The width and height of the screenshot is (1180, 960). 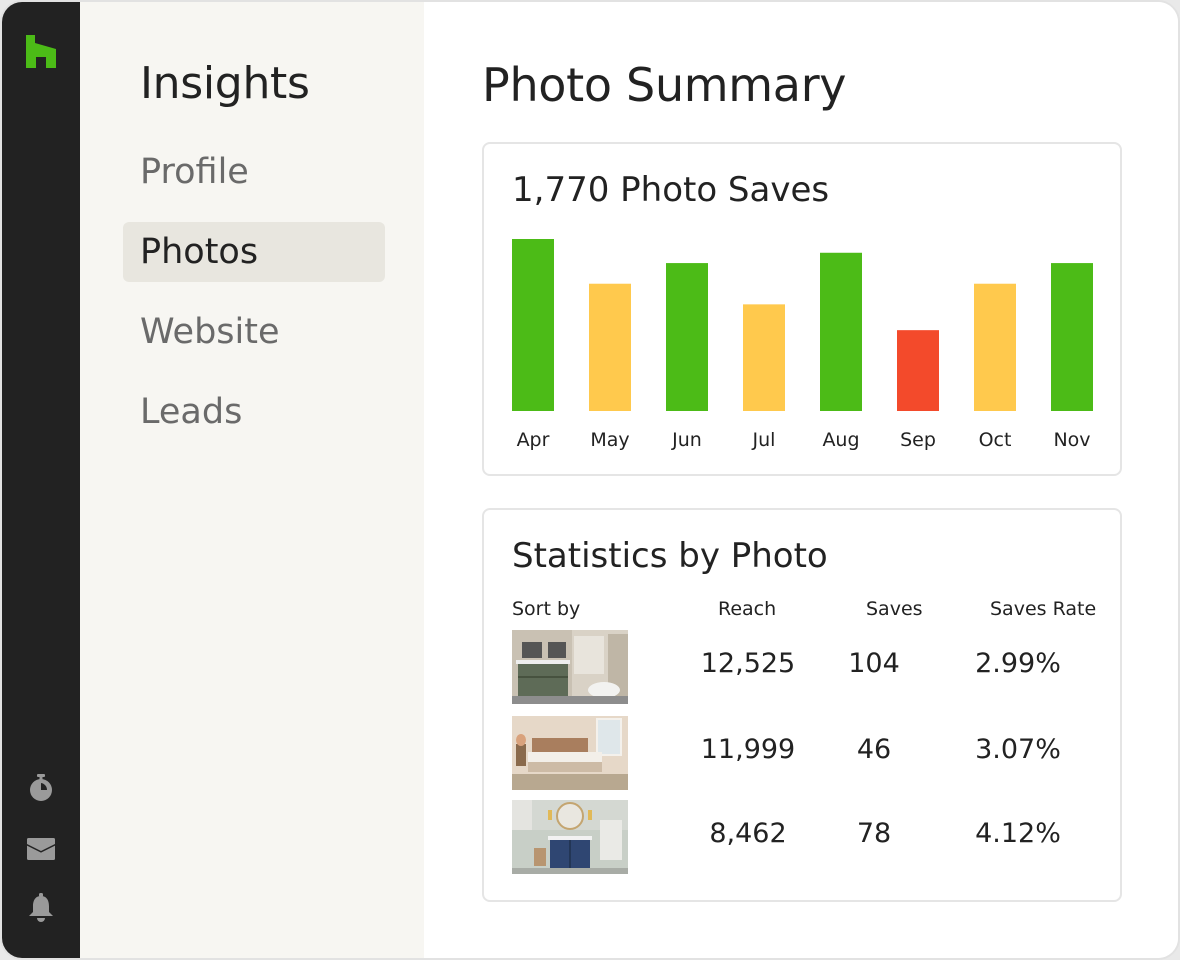 What do you see at coordinates (664, 85) in the screenshot?
I see `page-title: Photo Summary` at bounding box center [664, 85].